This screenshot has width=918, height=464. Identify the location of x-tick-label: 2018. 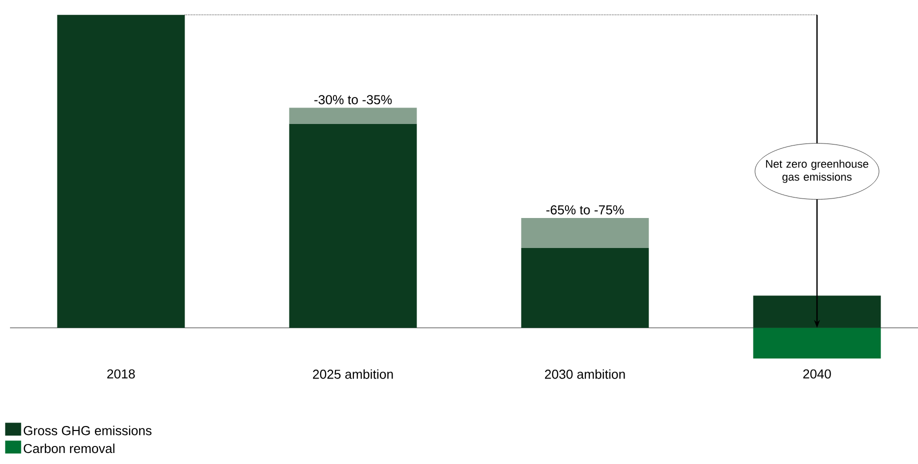
(121, 374).